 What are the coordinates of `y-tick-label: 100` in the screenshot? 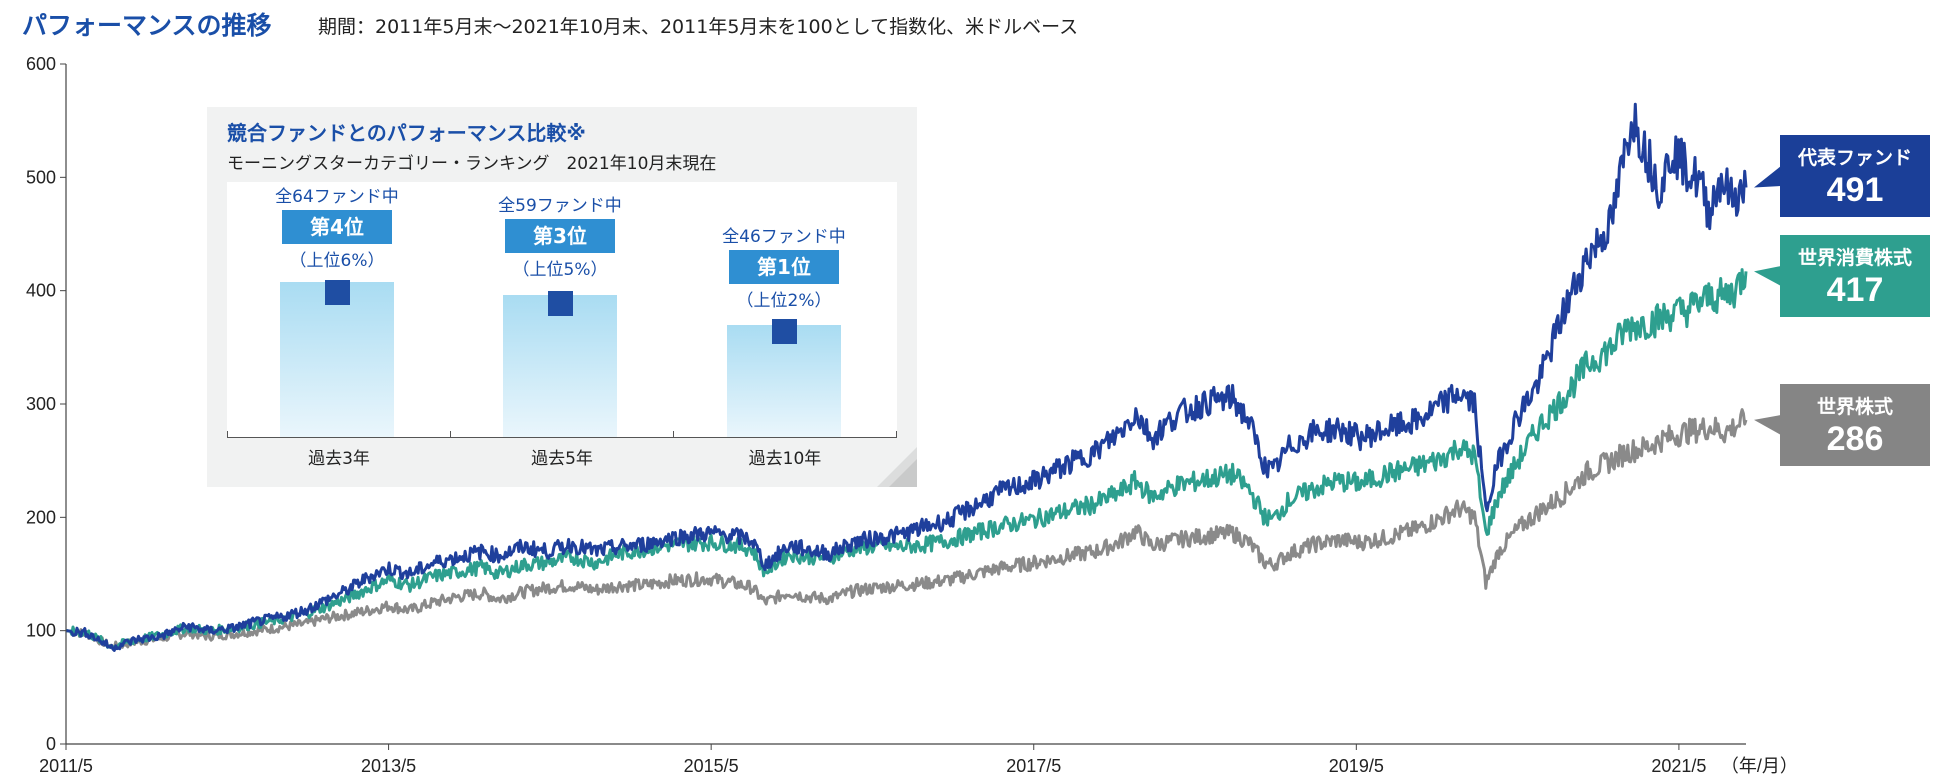 It's located at (41, 631).